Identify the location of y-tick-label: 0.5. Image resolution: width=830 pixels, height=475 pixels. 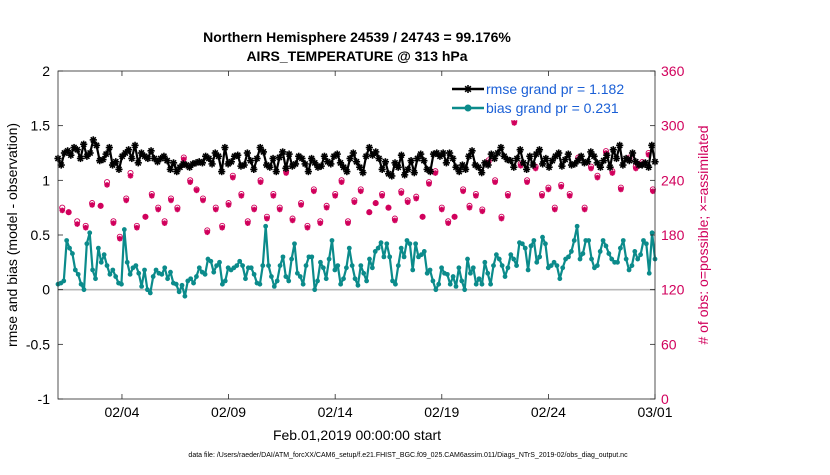
(41, 235).